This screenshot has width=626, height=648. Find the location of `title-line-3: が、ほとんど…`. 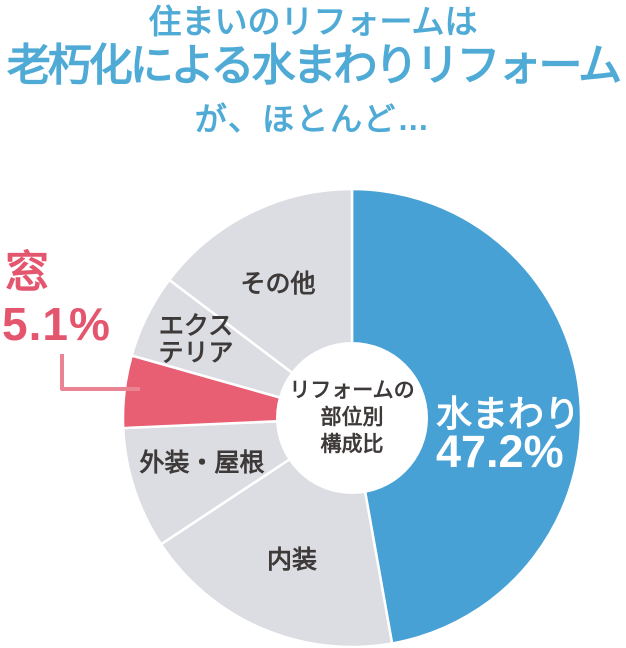

title-line-3: が、ほとんど… is located at coordinates (313, 119).